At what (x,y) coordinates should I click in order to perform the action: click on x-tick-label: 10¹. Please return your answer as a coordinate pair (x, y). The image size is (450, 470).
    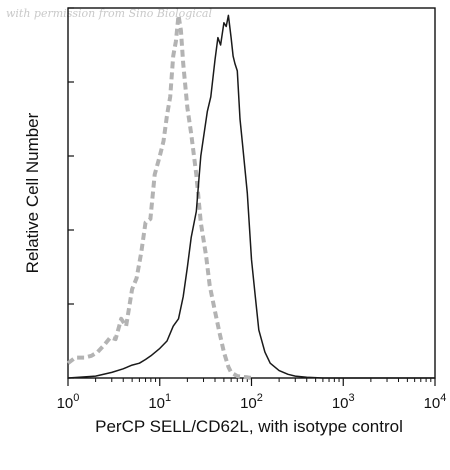
    Looking at the image, I should click on (159, 402).